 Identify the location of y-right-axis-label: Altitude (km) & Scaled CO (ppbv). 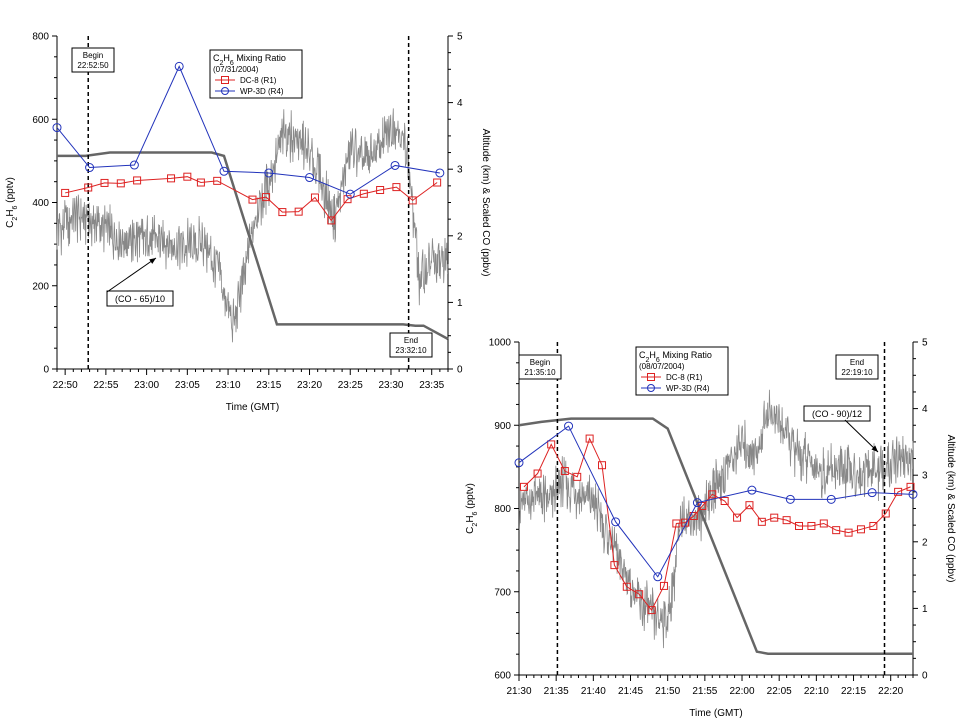
(950, 509).